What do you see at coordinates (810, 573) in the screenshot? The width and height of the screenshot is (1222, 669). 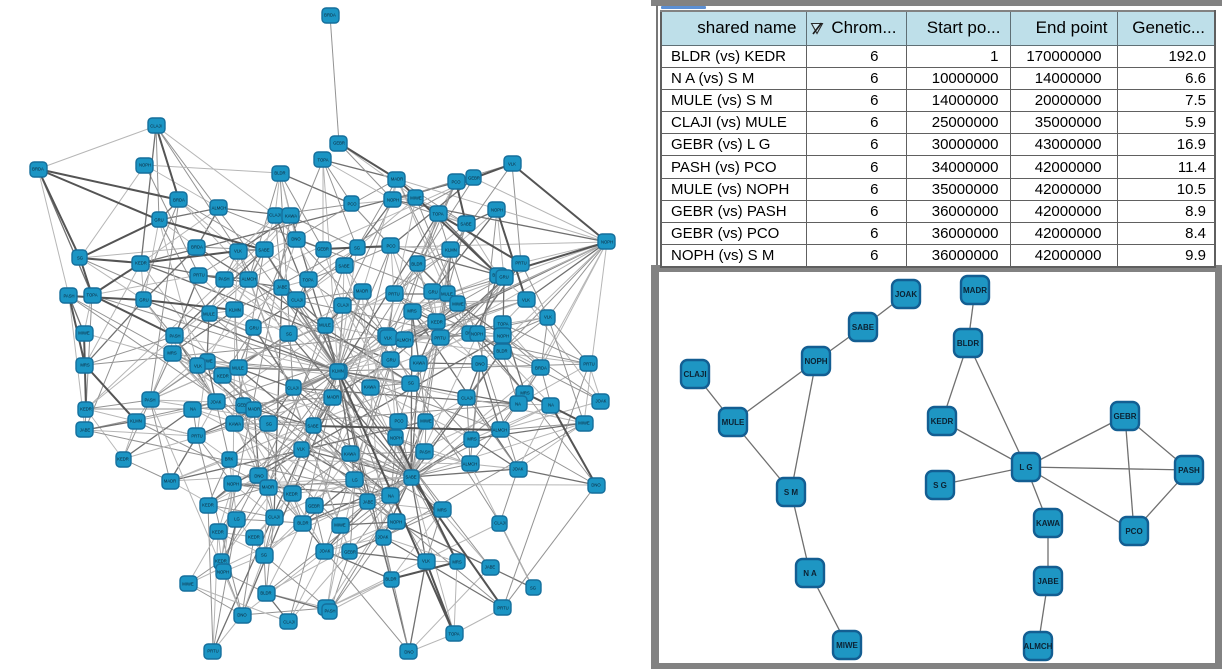 I see `svg-text: N A` at bounding box center [810, 573].